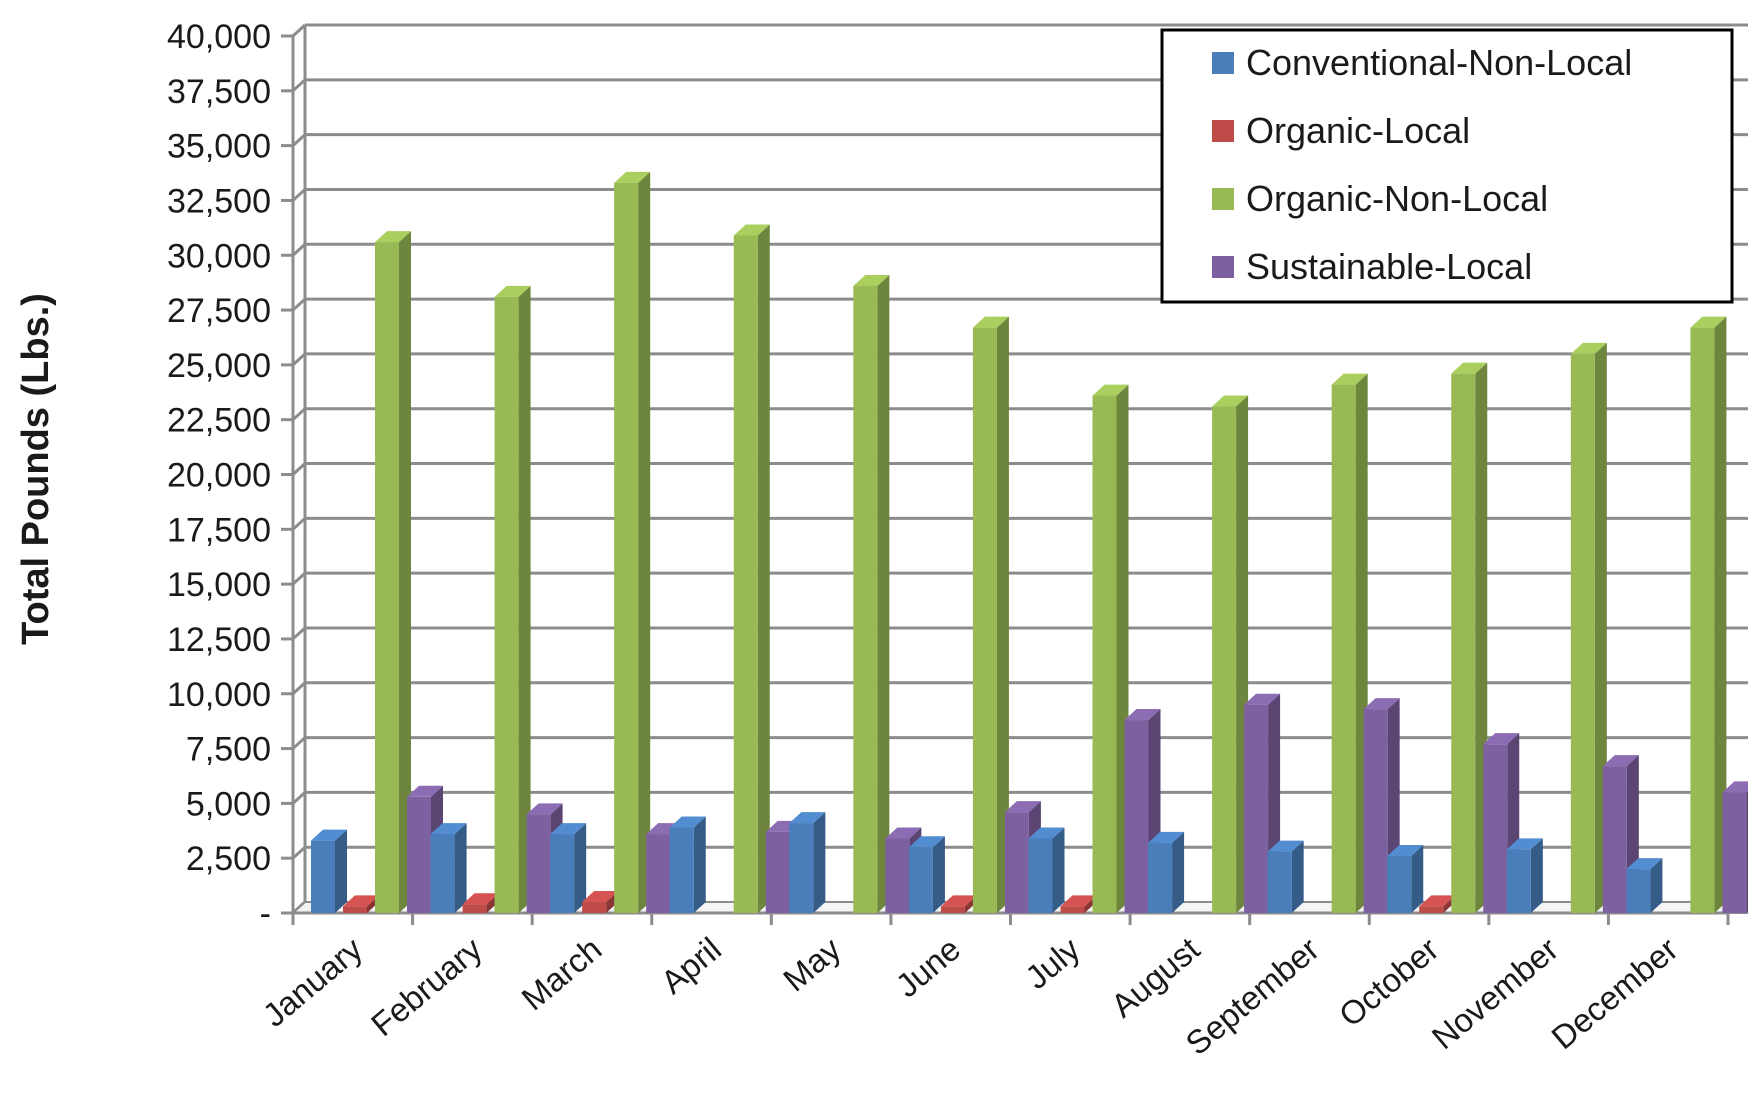 The width and height of the screenshot is (1748, 1115). What do you see at coordinates (219, 256) in the screenshot?
I see `y-tick-label: 30,000` at bounding box center [219, 256].